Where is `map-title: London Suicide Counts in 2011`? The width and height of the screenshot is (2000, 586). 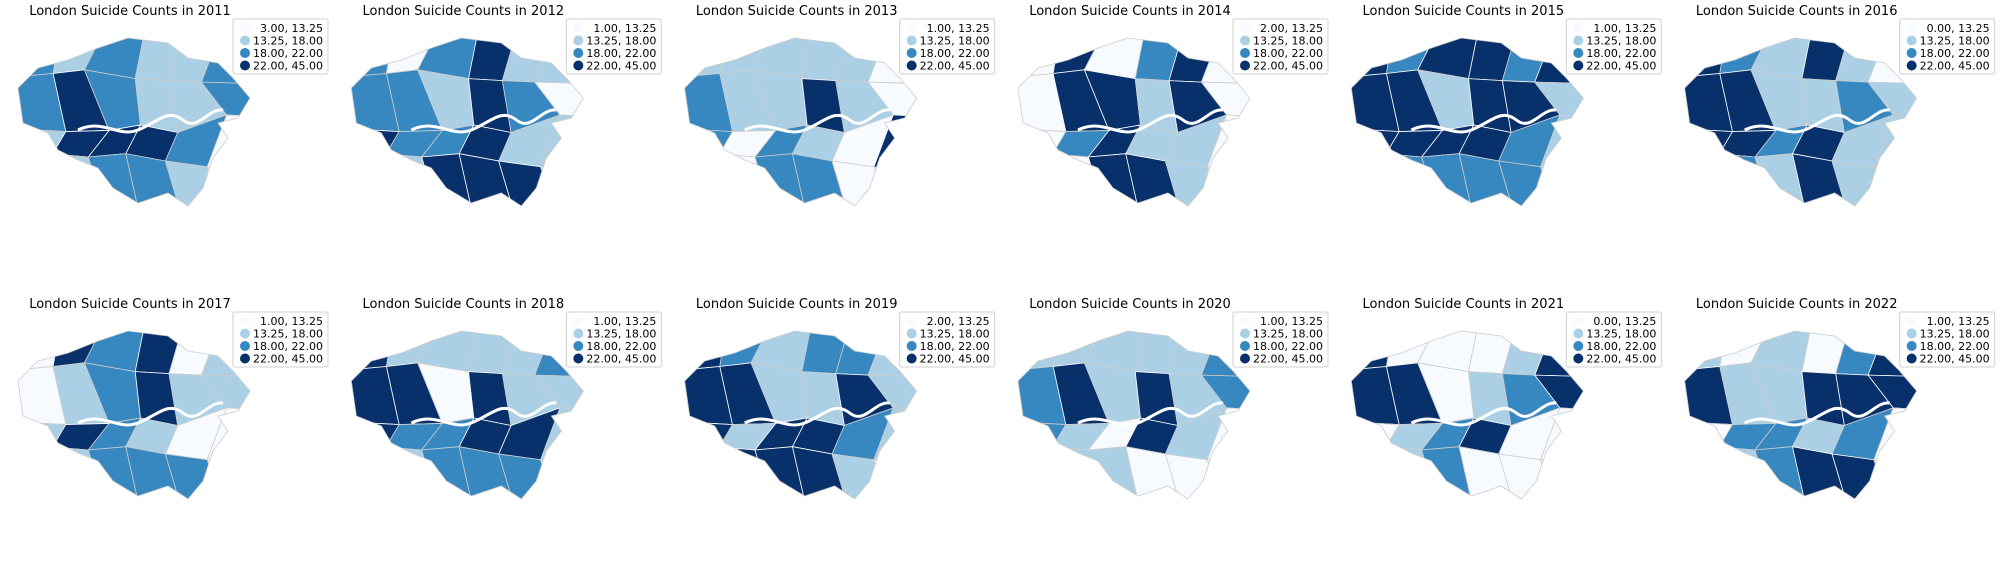 map-title: London Suicide Counts in 2011 is located at coordinates (130, 11).